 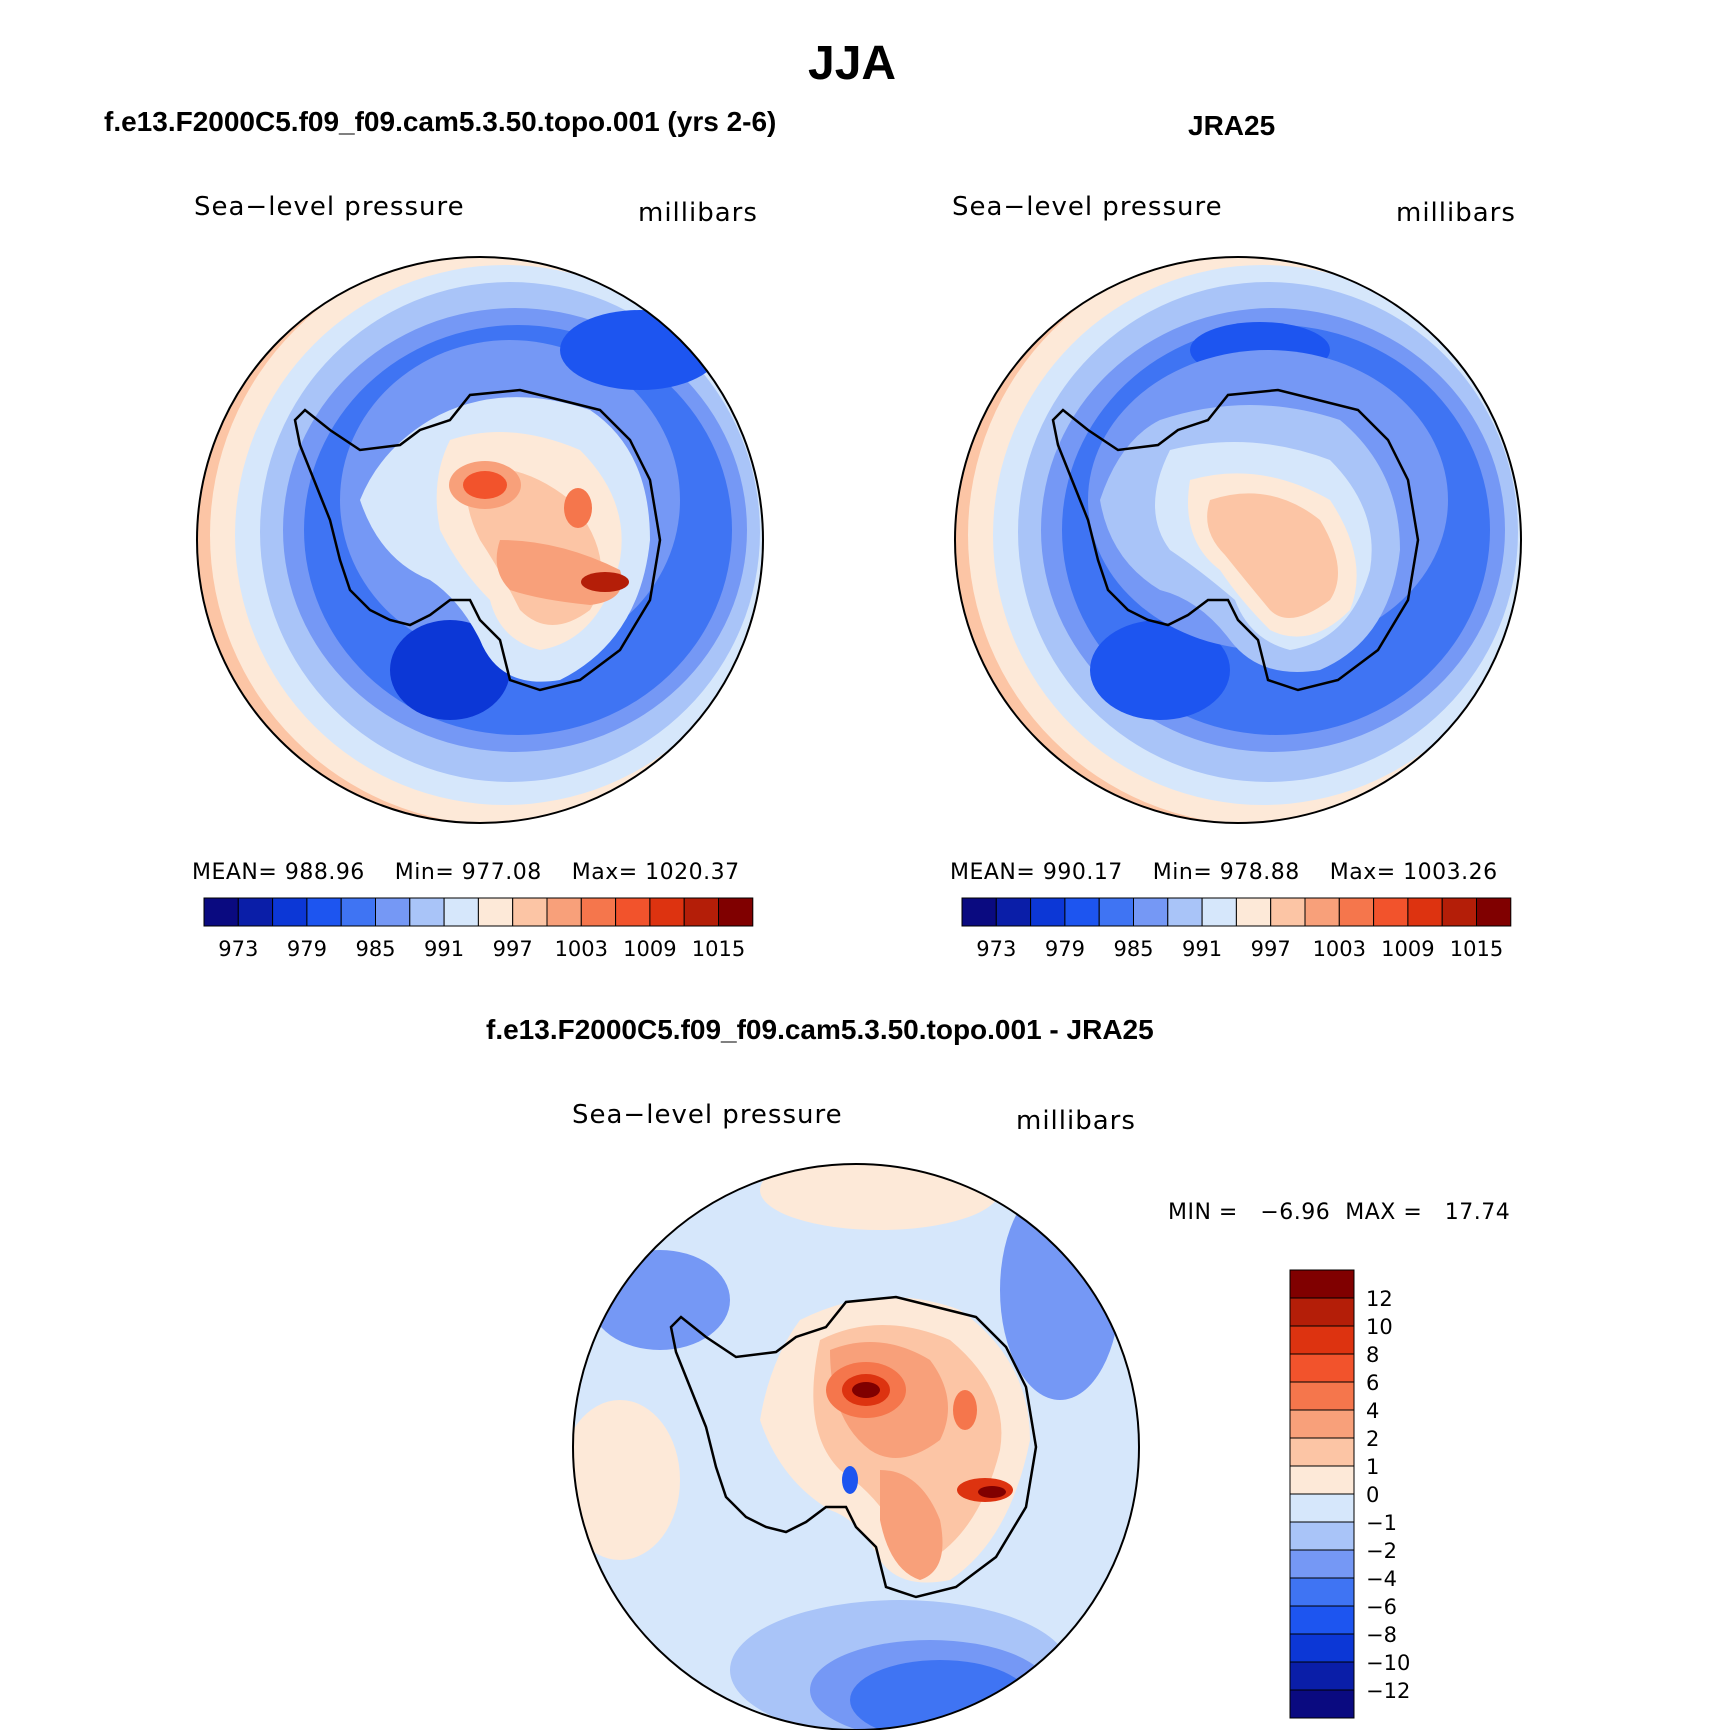 I want to click on colorbar-tick-label: −8, so click(x=1381, y=1635).